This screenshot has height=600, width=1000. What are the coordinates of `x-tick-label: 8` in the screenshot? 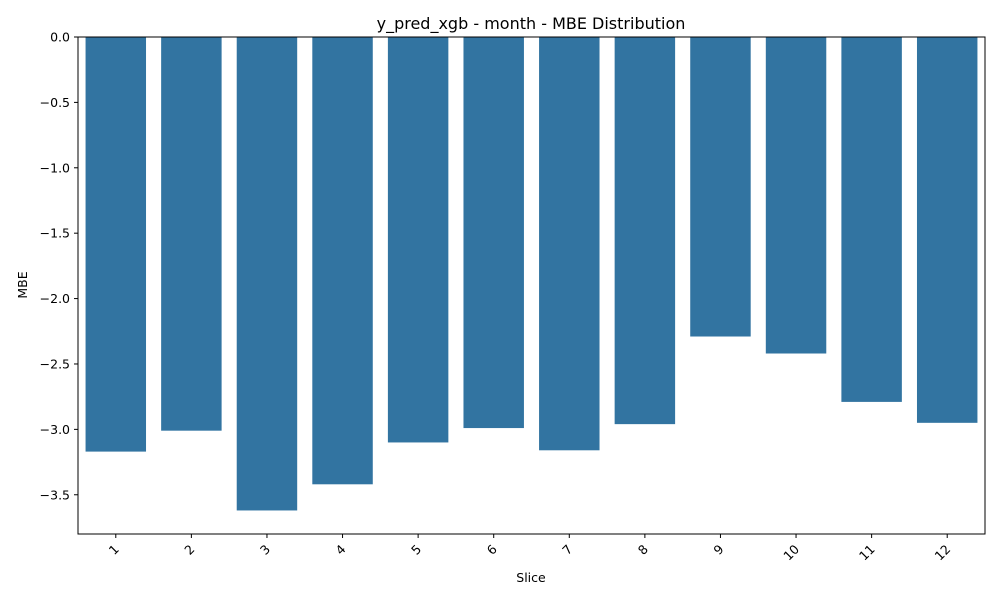 It's located at (643, 549).